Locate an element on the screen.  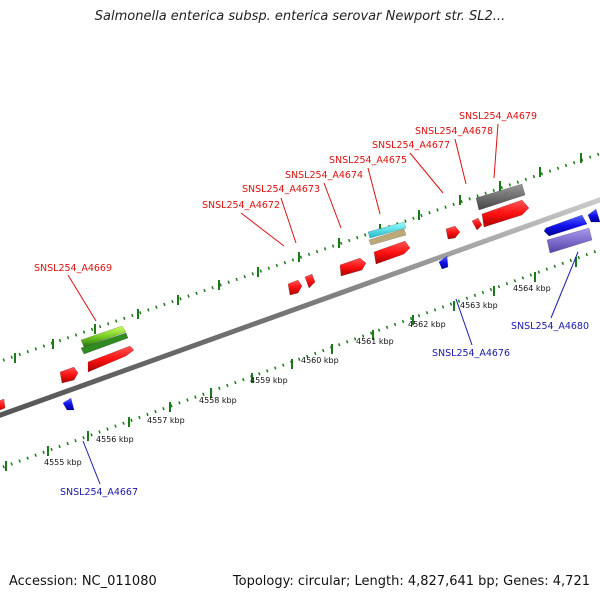
gene-label-reverse: SNSL254_A4680 is located at coordinates (550, 326).